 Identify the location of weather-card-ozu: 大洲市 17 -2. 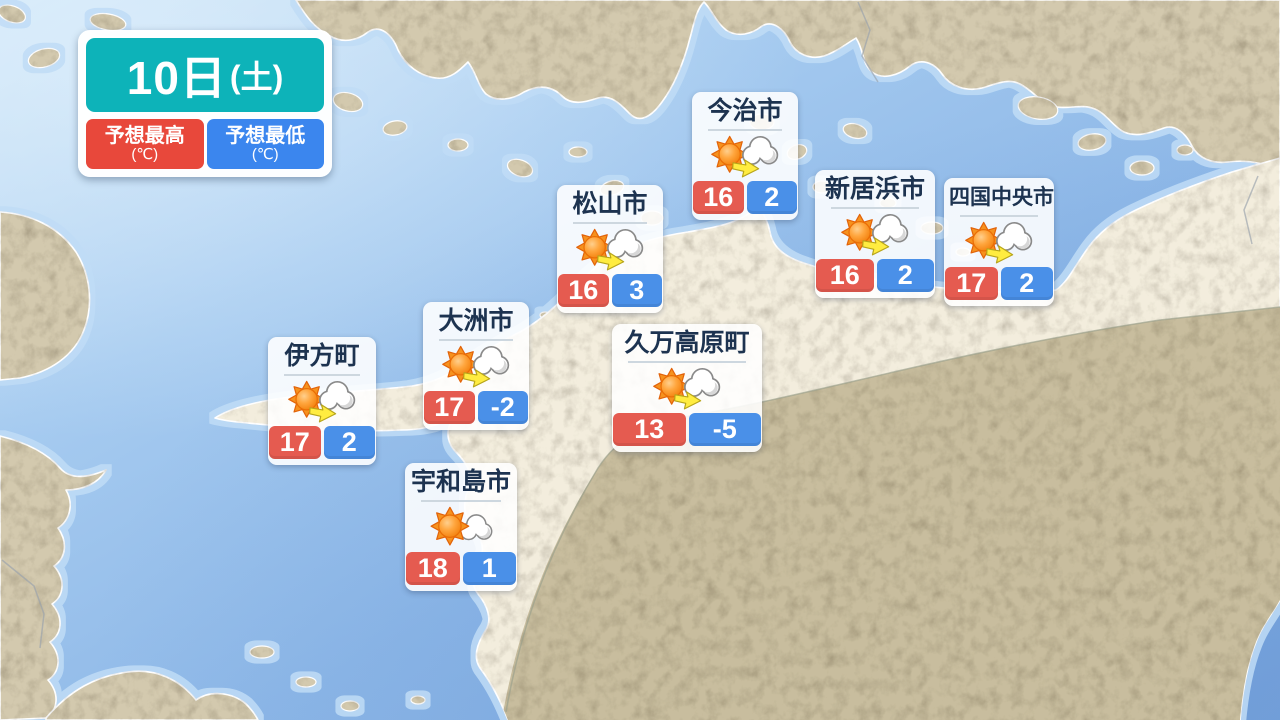
(476, 366).